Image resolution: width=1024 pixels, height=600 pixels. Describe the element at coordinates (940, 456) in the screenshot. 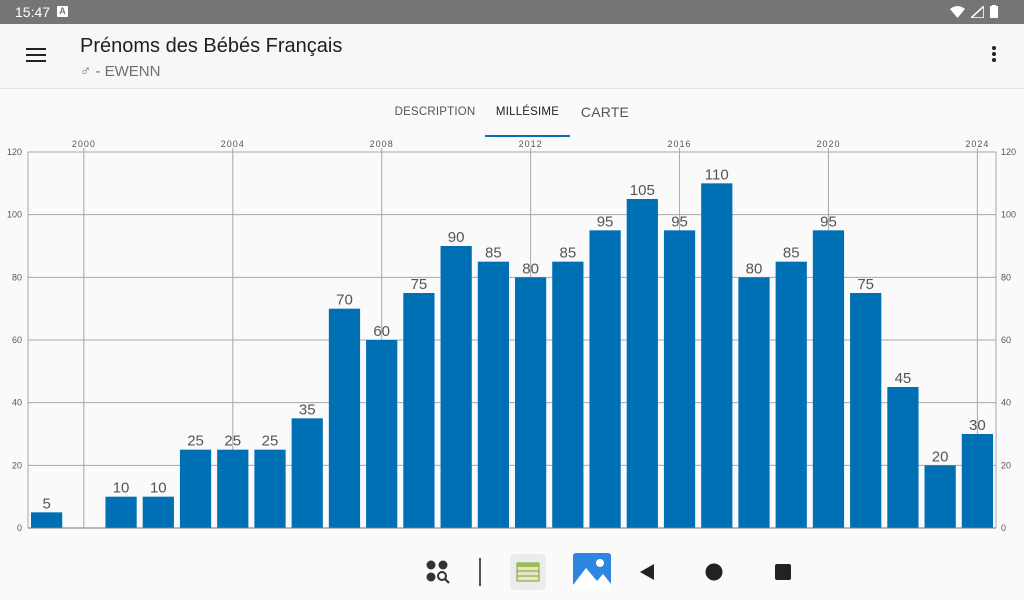

I see `bar-value-label: 20` at that location.